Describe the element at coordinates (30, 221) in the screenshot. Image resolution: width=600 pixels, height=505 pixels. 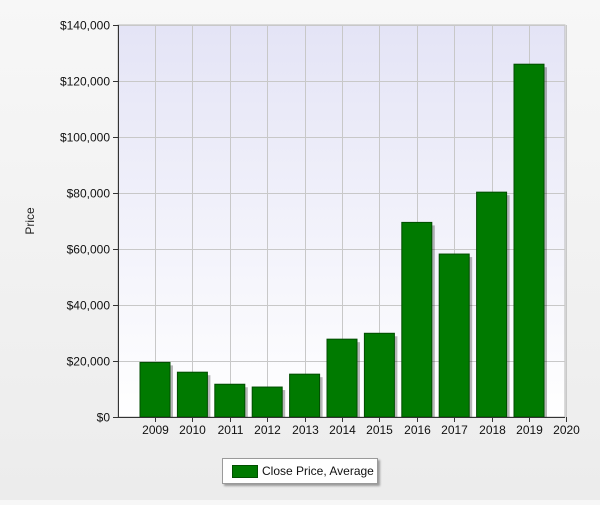
I see `y-axis-title: Price` at that location.